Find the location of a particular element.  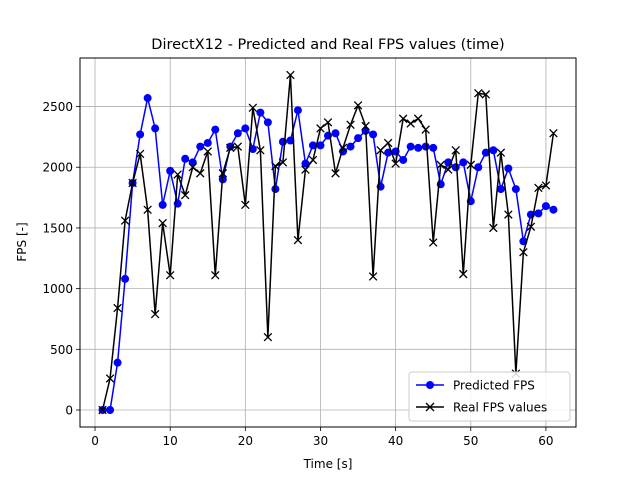

legend-marker-predicted is located at coordinates (430, 385).